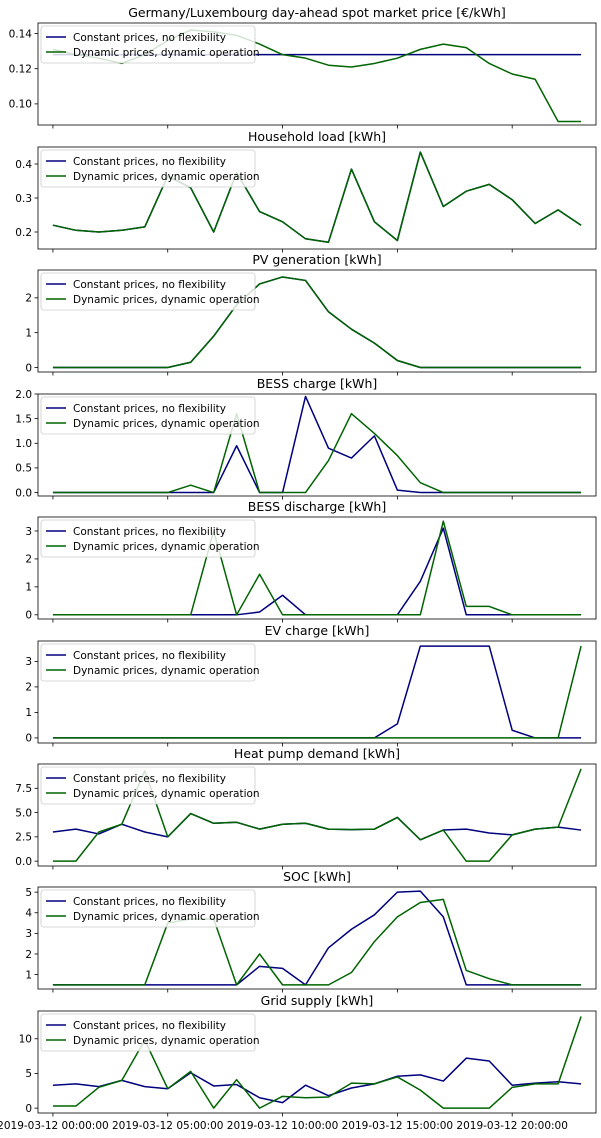 The image size is (601, 1138). I want to click on y-tick-label: 0.10, so click(20, 105).